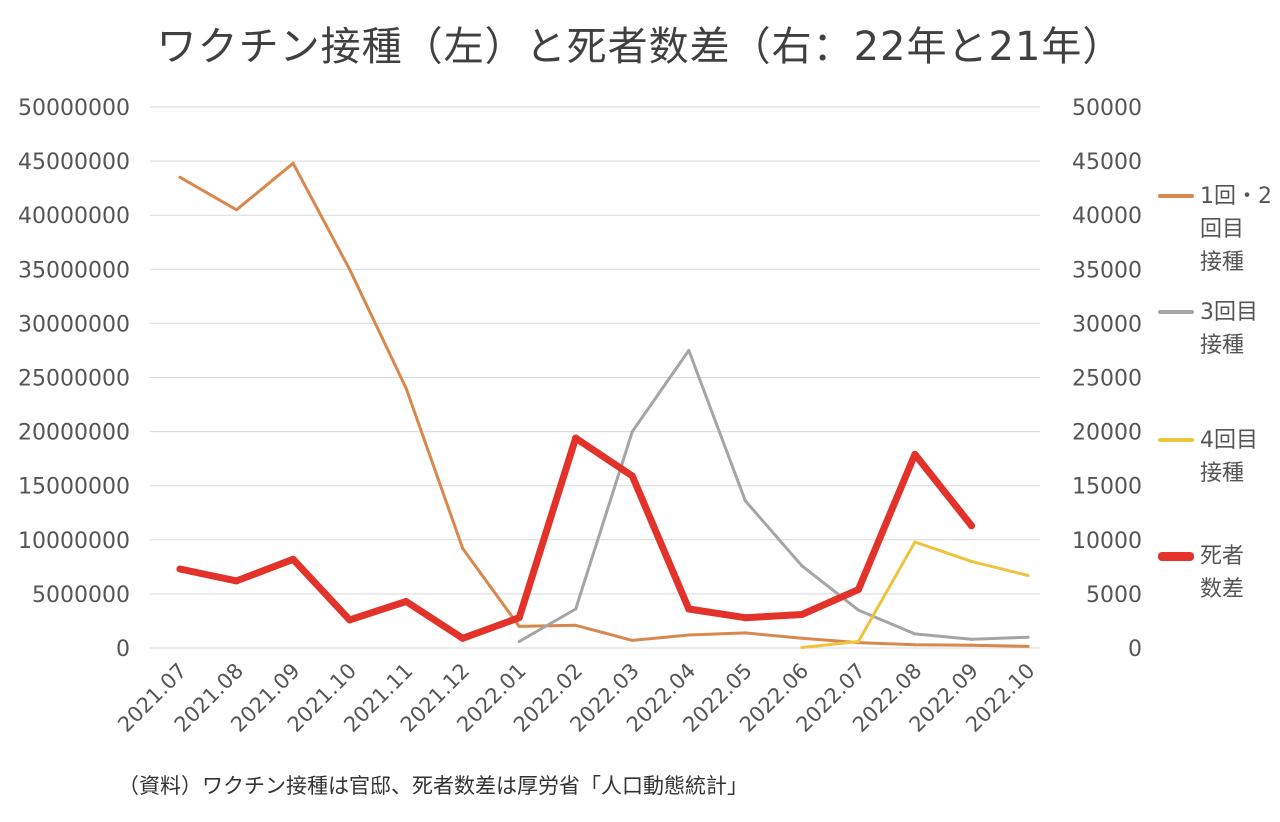 The width and height of the screenshot is (1280, 822). What do you see at coordinates (74, 433) in the screenshot?
I see `left-tick-label: 20000000` at bounding box center [74, 433].